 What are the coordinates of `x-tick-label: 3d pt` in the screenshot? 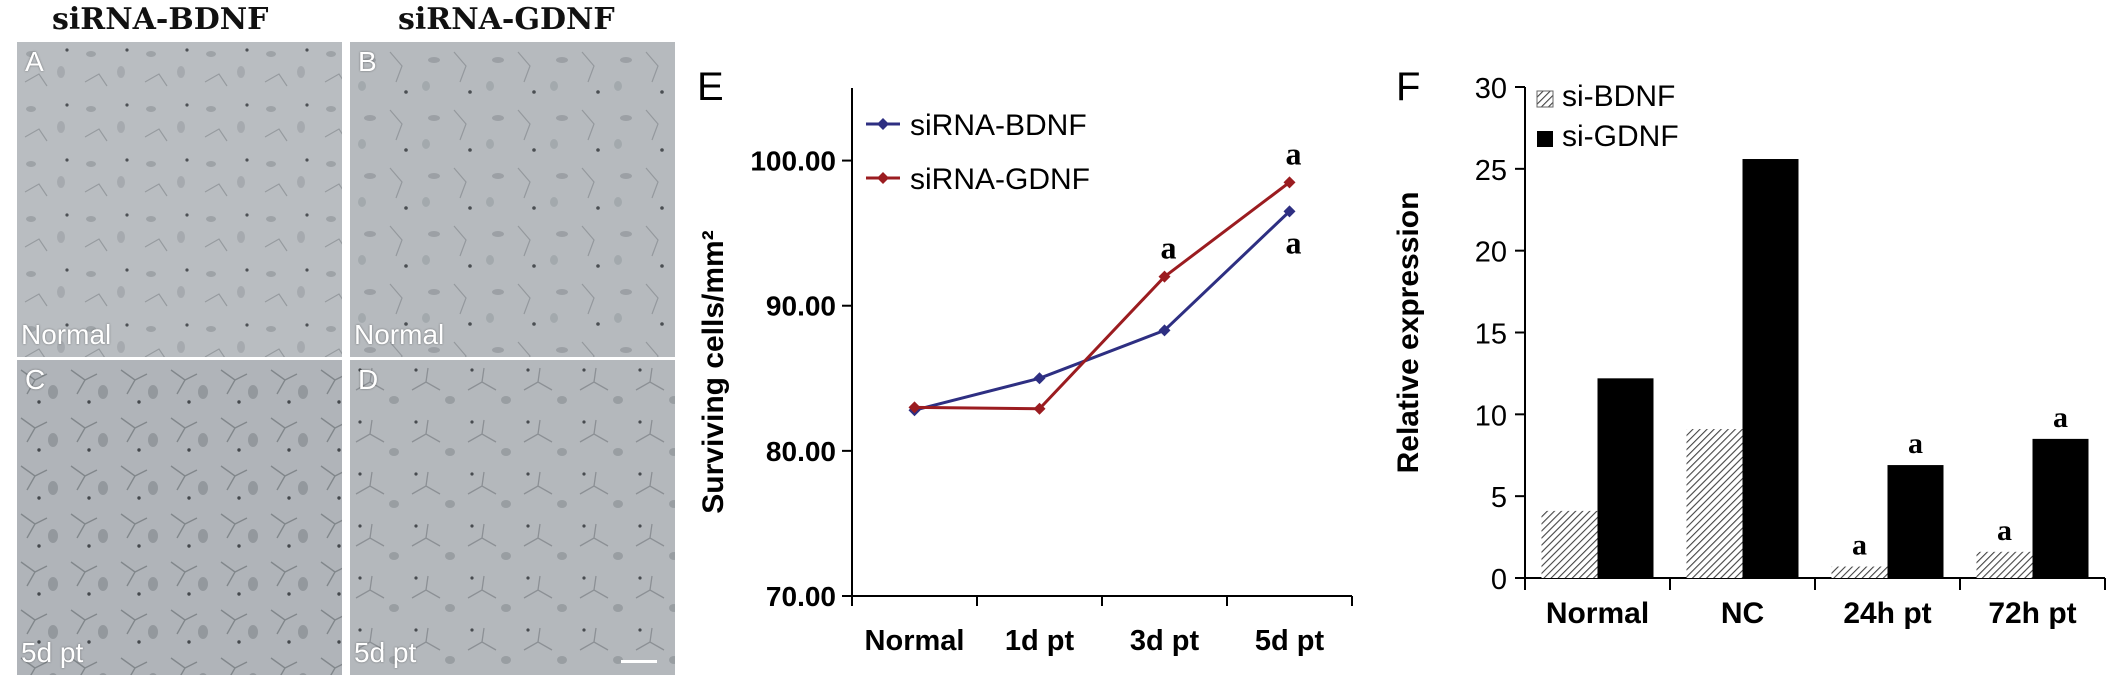 It's located at (1165, 641).